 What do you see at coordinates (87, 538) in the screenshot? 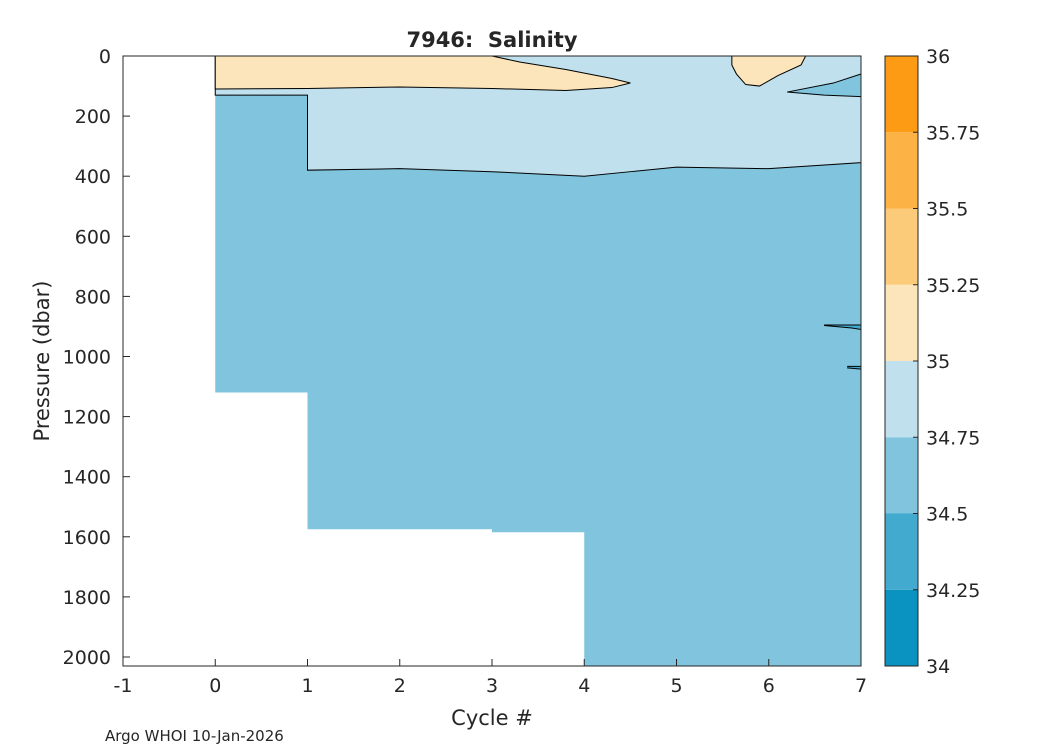
I see `y-tick-label: 1600` at bounding box center [87, 538].